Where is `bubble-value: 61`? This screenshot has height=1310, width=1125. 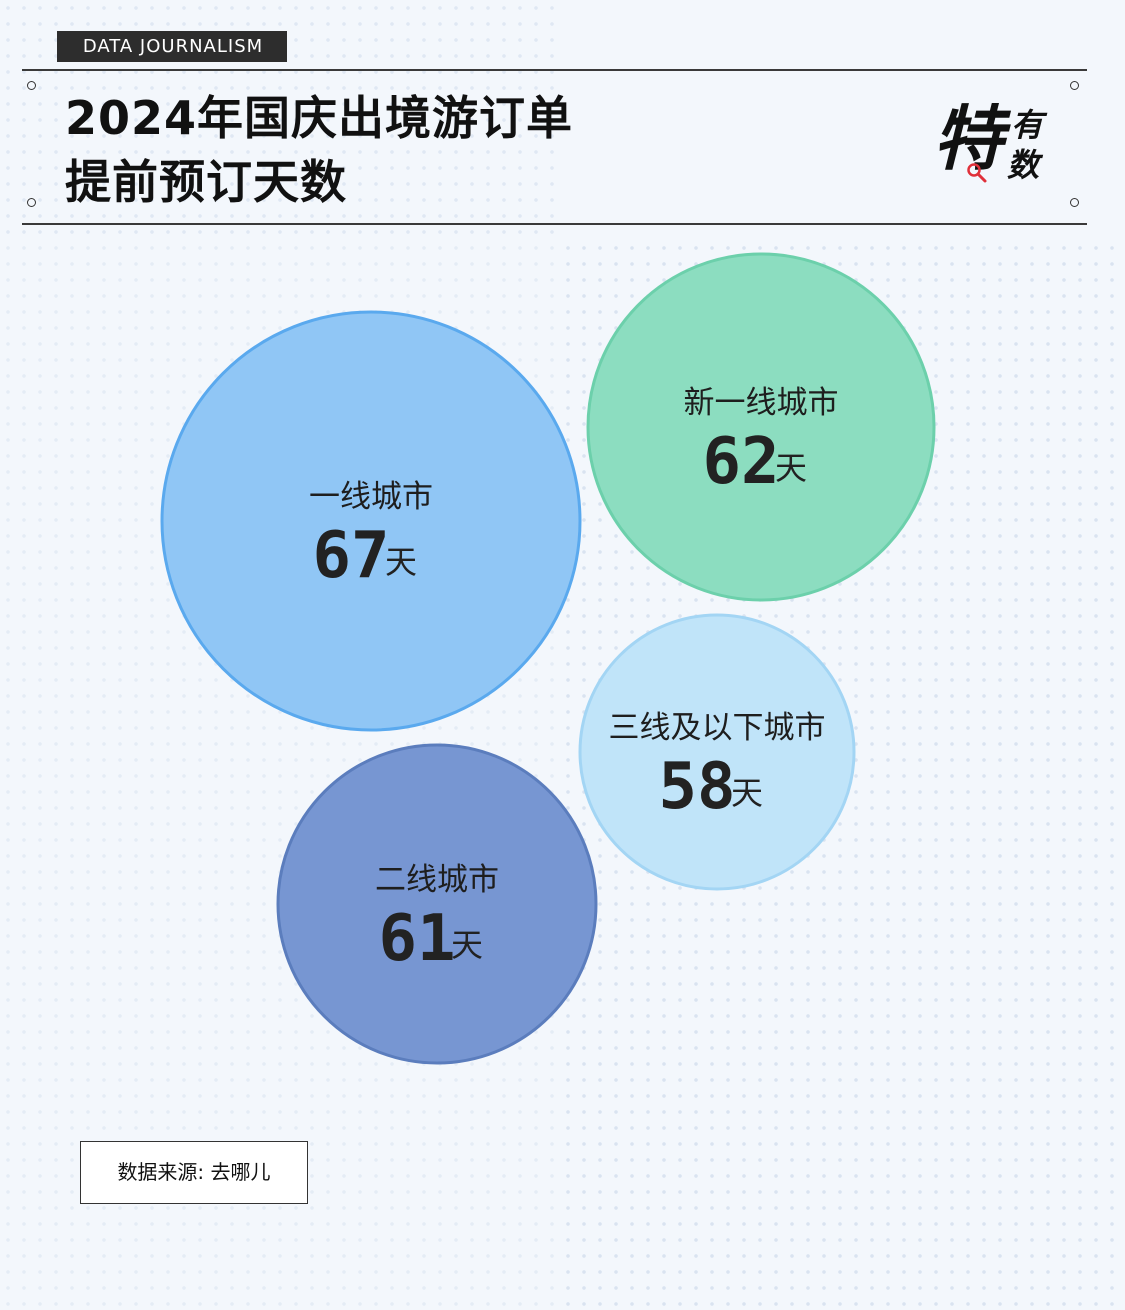
bubble-value: 61 is located at coordinates (416, 939).